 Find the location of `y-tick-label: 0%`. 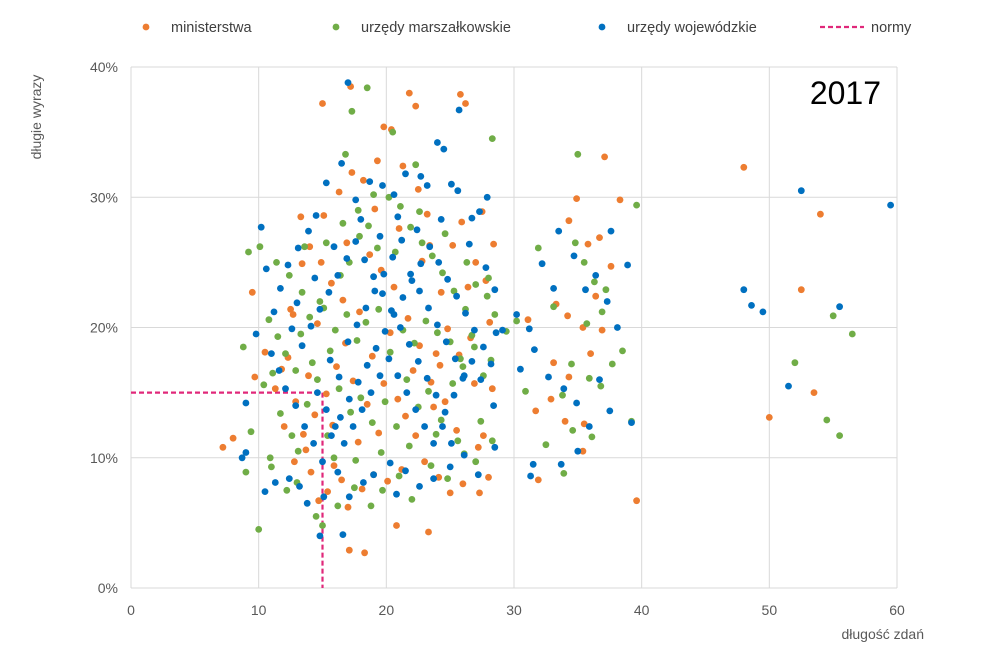

y-tick-label: 0% is located at coordinates (108, 588).